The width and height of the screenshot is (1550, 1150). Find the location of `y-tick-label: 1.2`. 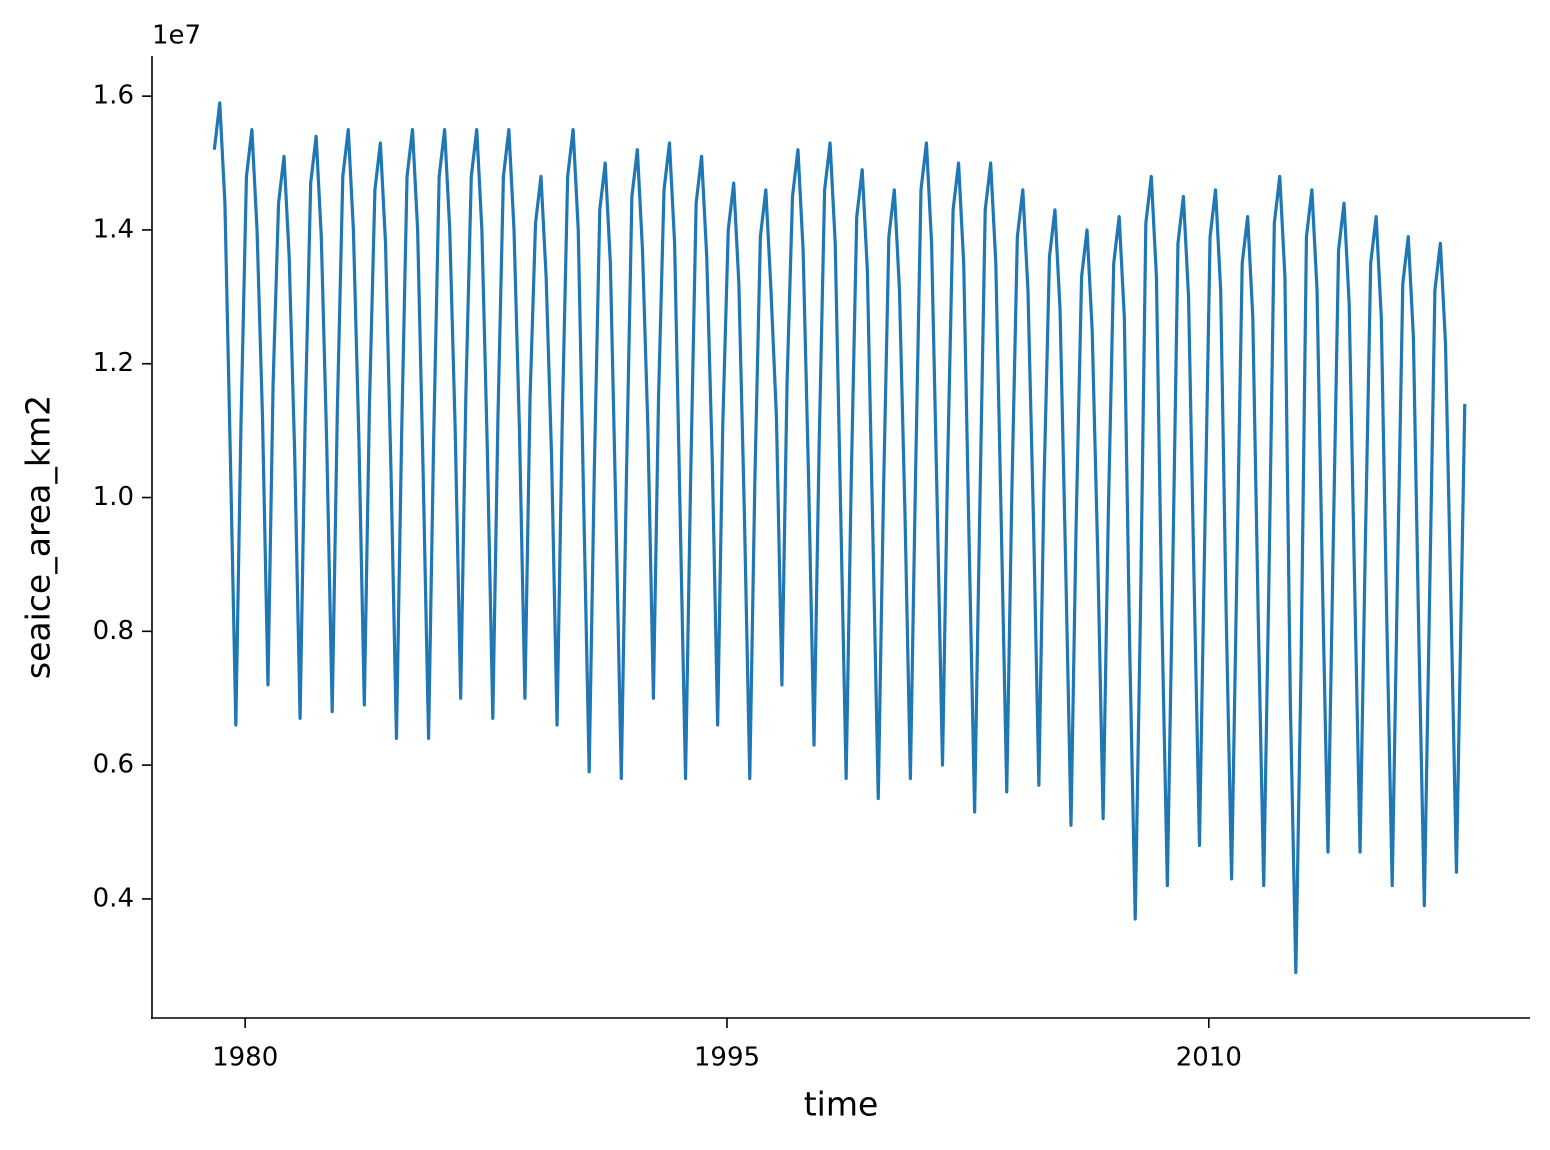

y-tick-label: 1.2 is located at coordinates (113, 363).